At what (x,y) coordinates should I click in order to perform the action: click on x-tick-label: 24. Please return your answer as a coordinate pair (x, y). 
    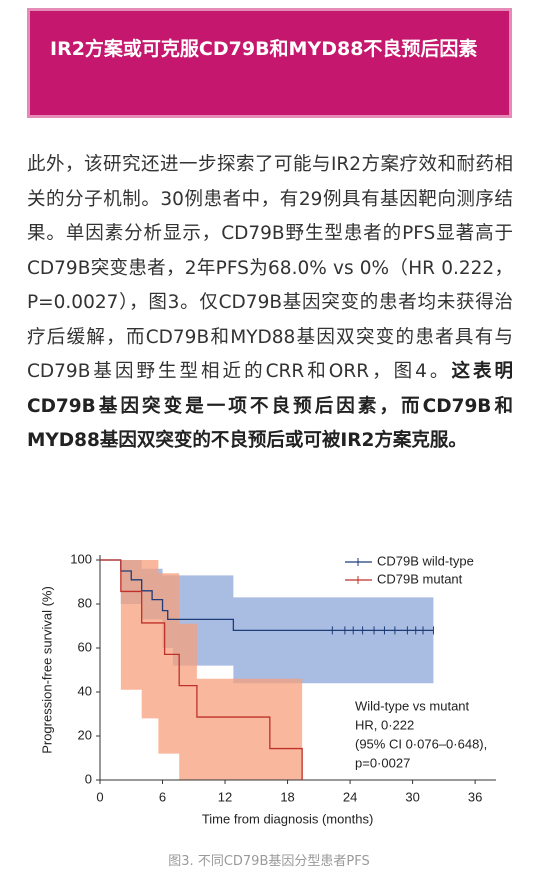
    Looking at the image, I should click on (350, 796).